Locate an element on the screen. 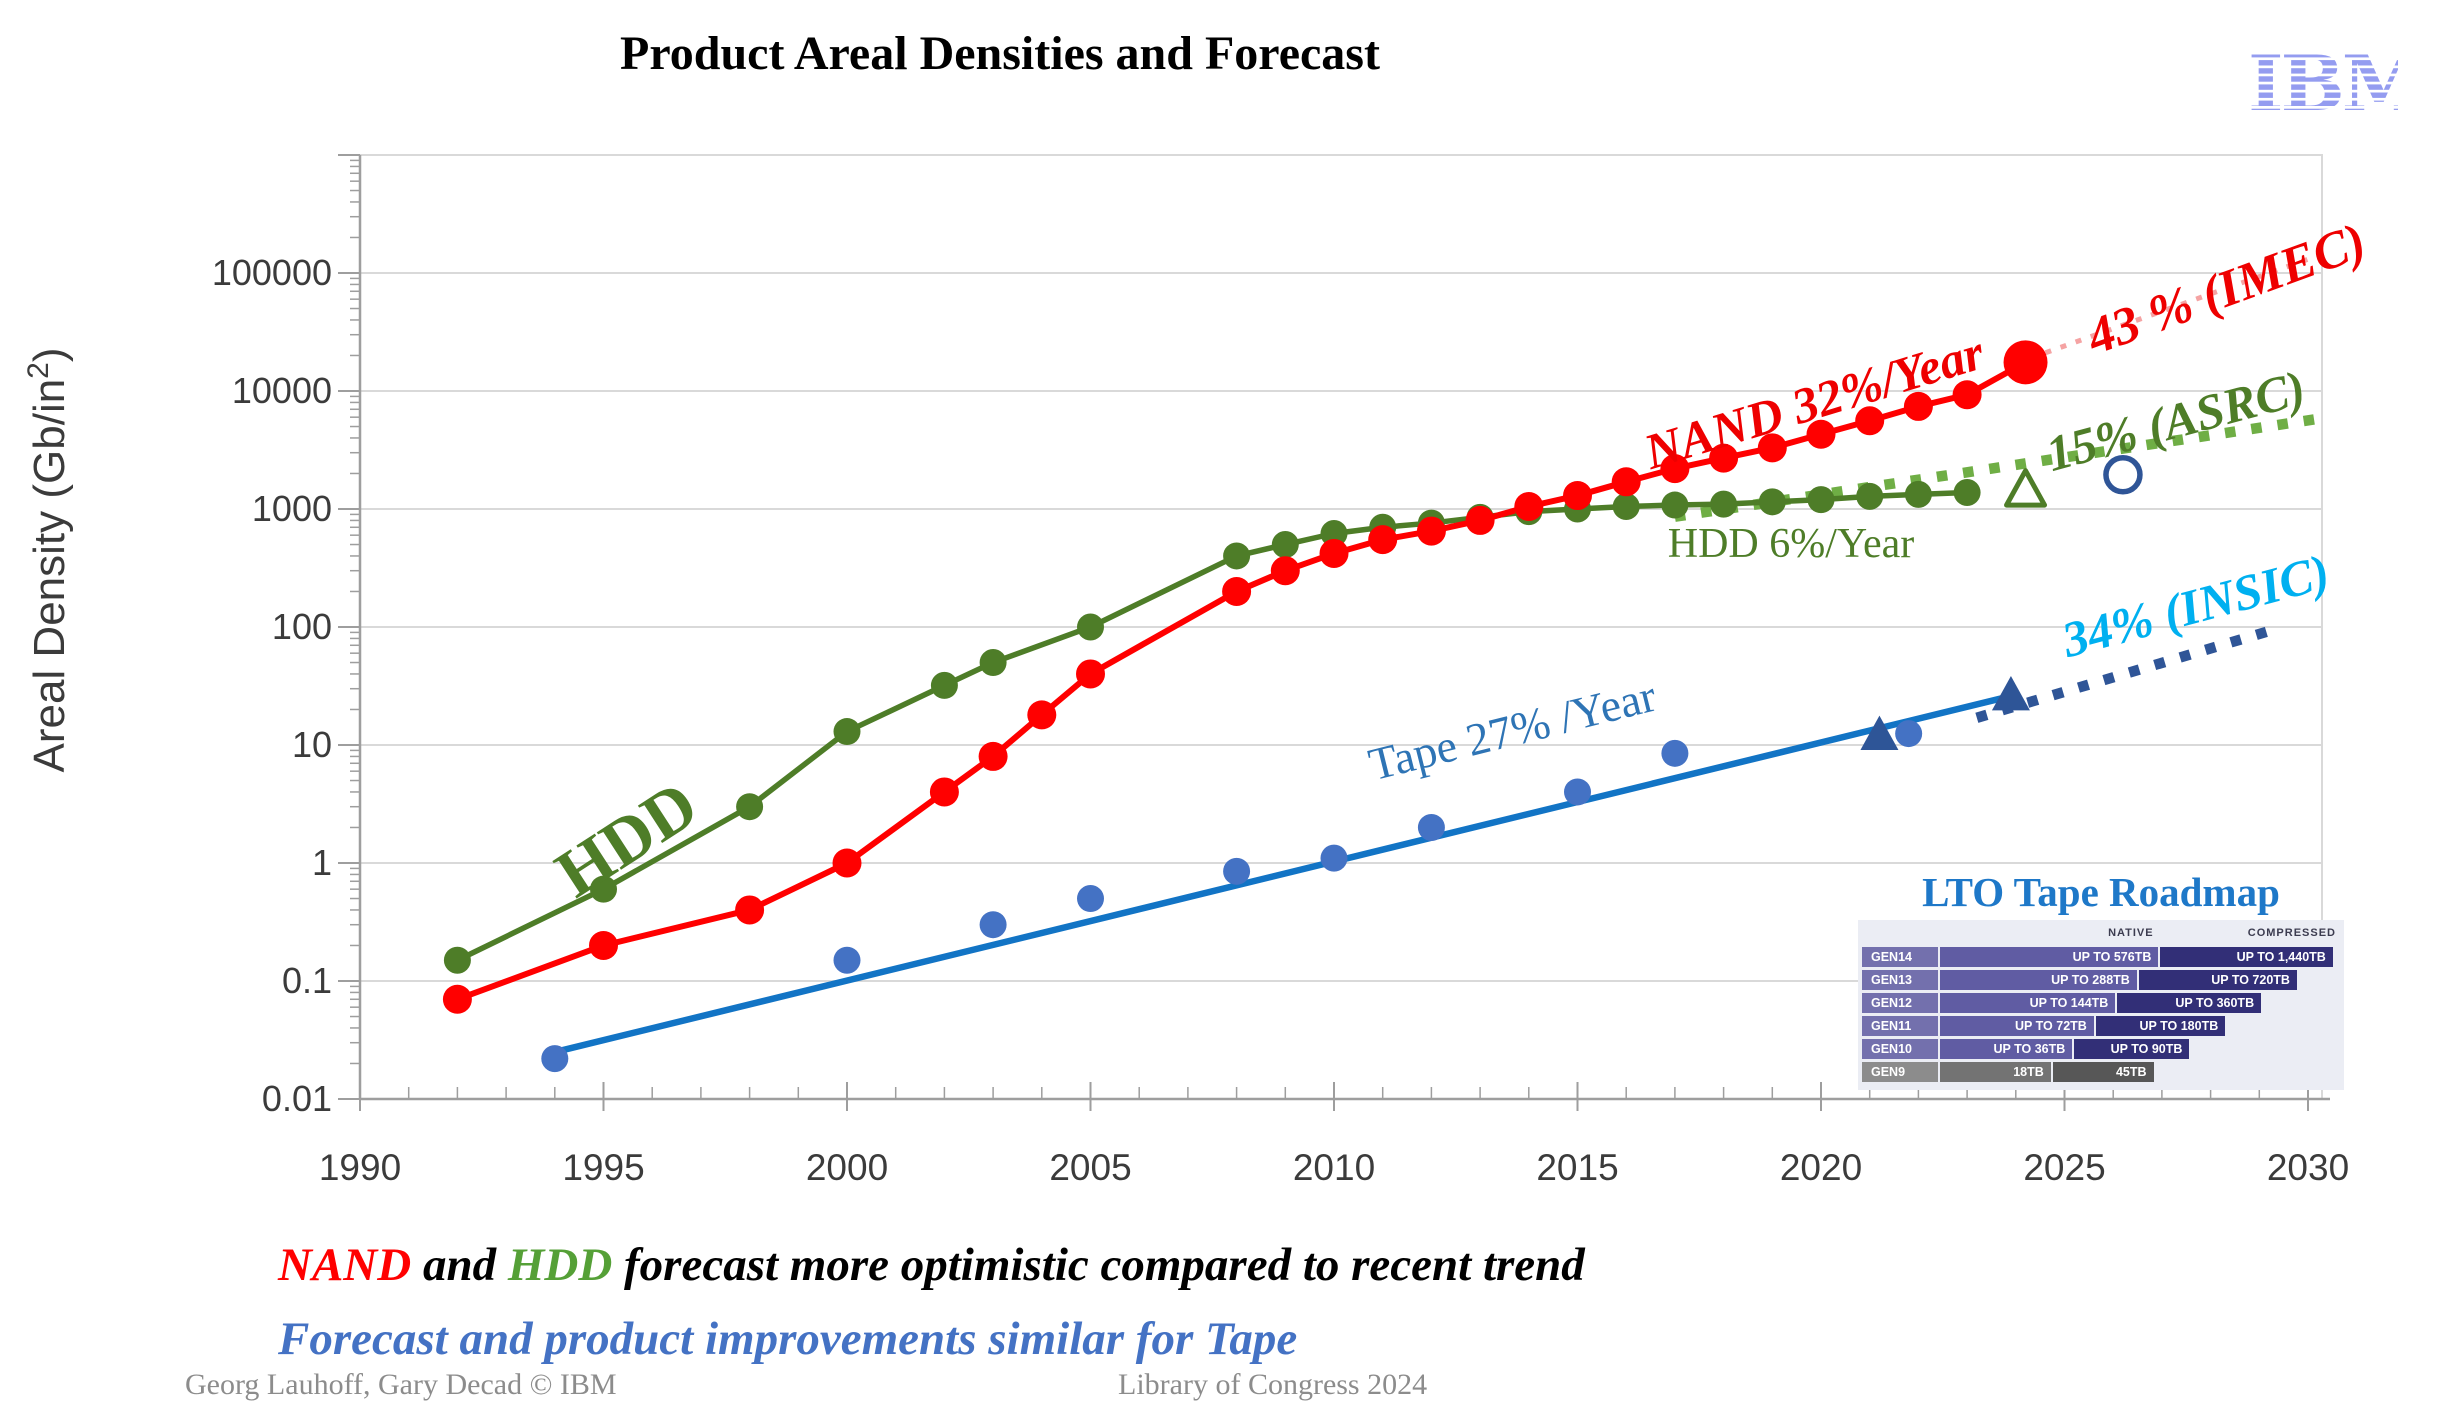 The height and width of the screenshot is (1406, 2462). y-tick-label-100: 100 is located at coordinates (302, 626).